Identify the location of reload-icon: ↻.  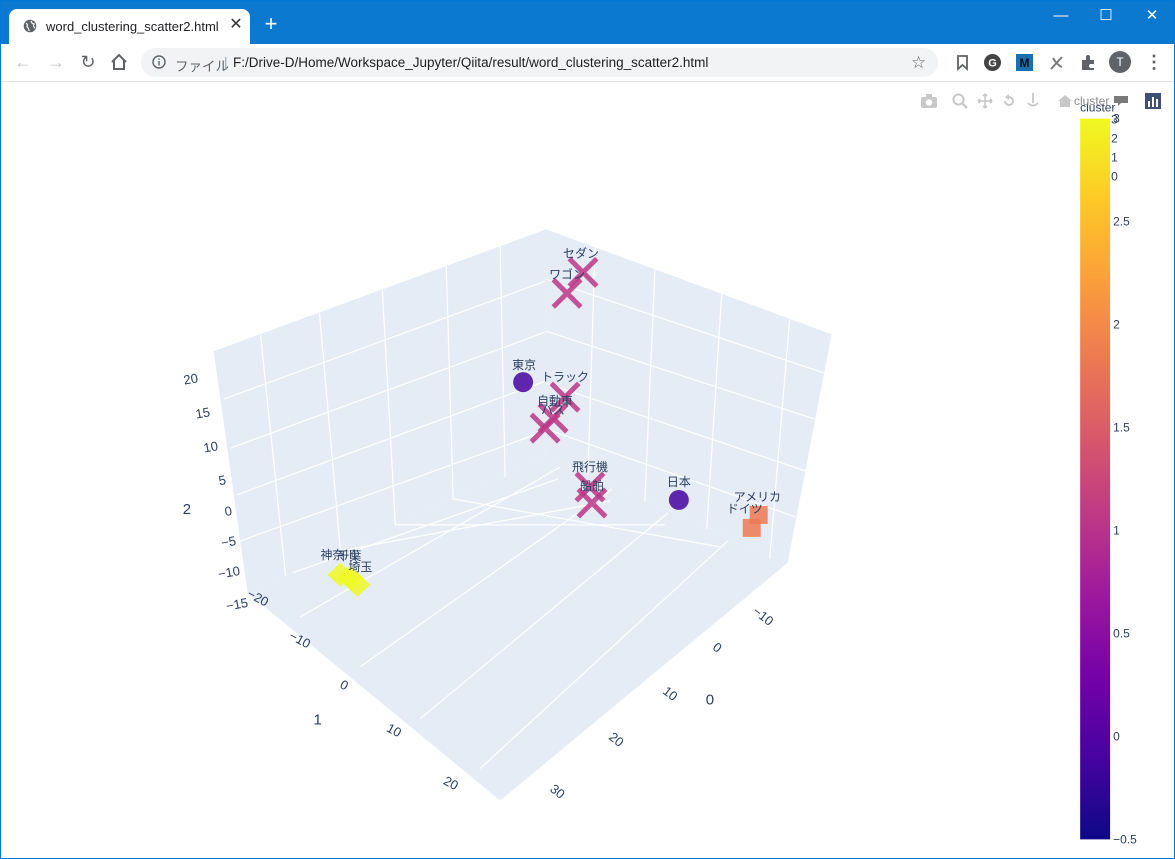
(88, 62).